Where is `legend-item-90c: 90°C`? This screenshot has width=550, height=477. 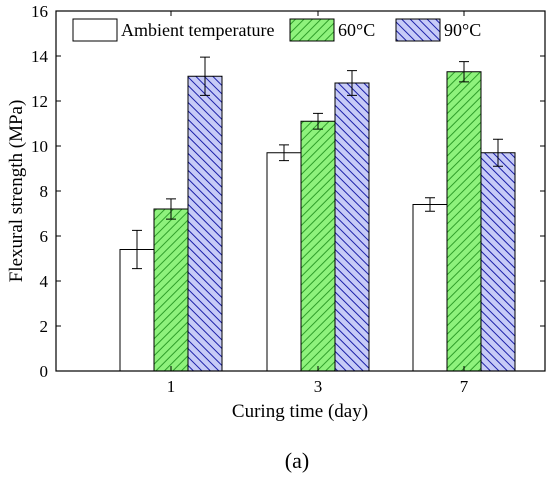
legend-item-90c: 90°C is located at coordinates (438, 30).